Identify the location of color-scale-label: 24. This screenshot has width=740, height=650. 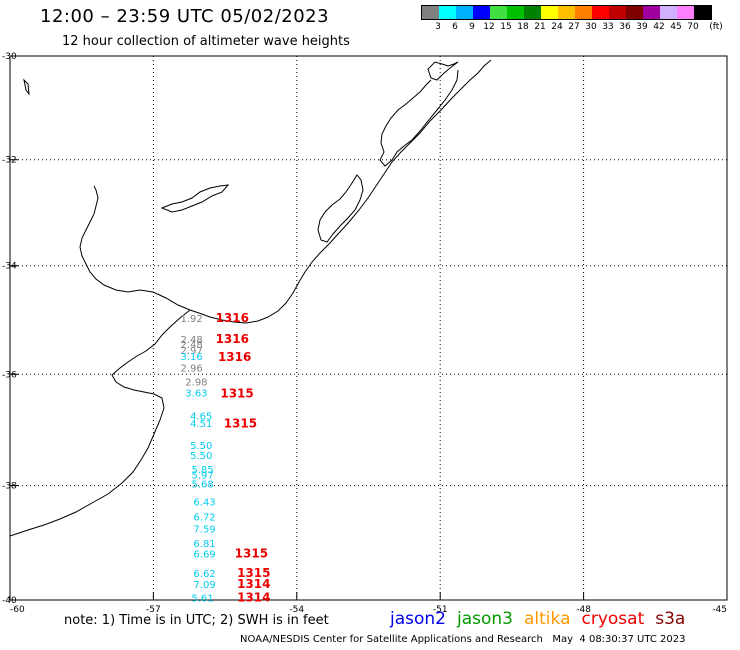
(557, 27).